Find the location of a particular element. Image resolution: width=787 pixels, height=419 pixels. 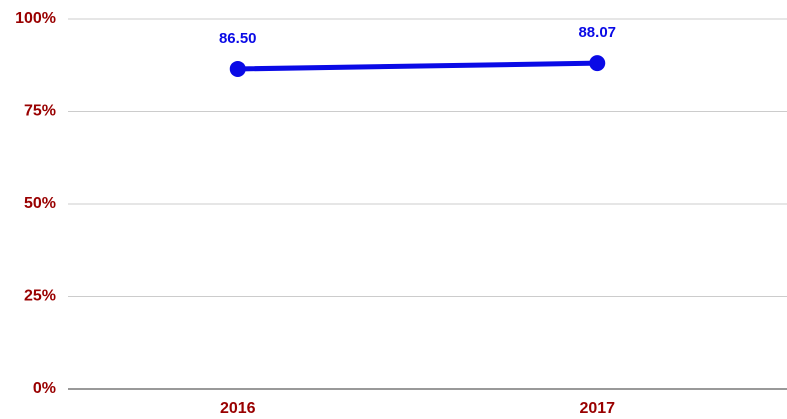

data-label: 86.50 is located at coordinates (238, 38).